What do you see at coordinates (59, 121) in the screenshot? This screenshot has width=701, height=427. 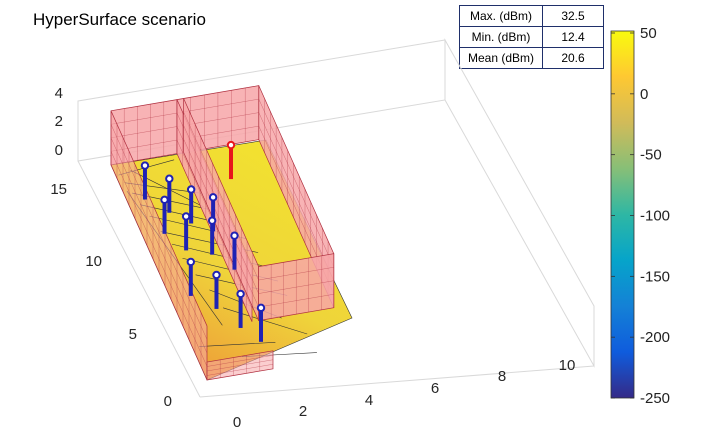 I see `z-tick-label: 2` at bounding box center [59, 121].